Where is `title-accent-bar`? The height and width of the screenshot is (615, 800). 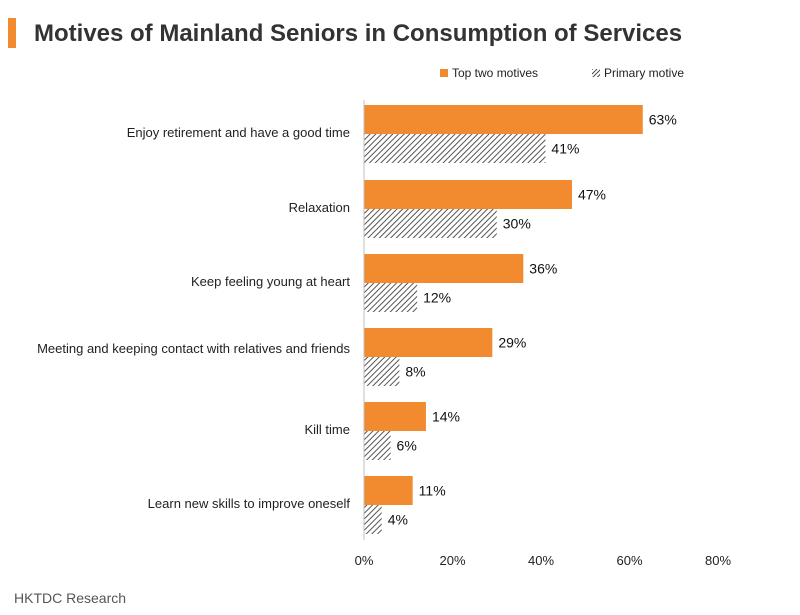
title-accent-bar is located at coordinates (12, 33).